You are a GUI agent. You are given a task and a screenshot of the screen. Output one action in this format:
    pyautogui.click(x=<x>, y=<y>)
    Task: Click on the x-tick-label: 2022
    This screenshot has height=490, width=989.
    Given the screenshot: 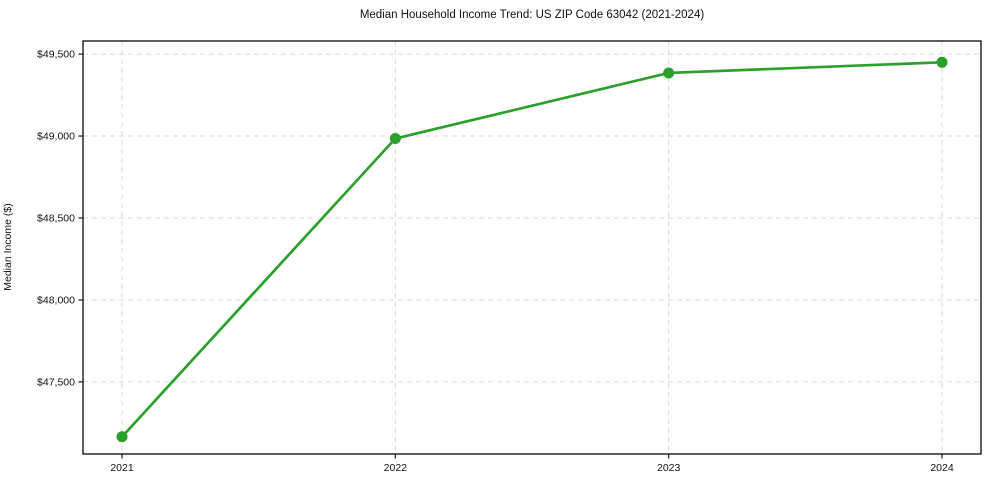 What is the action you would take?
    pyautogui.click(x=396, y=468)
    